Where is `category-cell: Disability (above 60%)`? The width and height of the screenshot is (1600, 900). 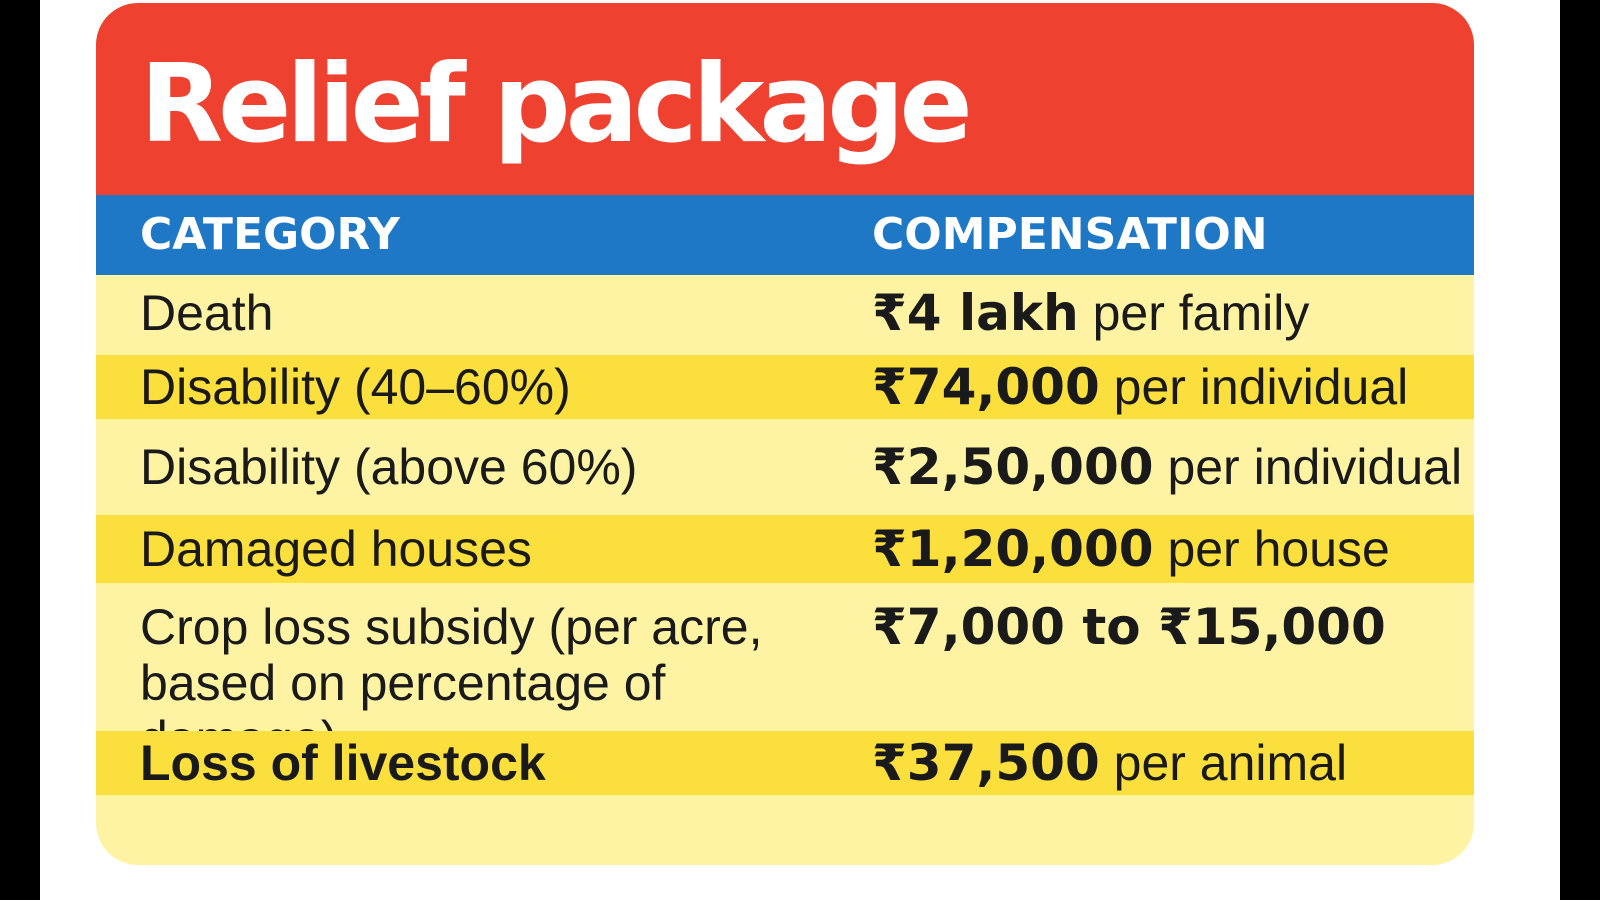
category-cell: Disability (above 60%) is located at coordinates (389, 467).